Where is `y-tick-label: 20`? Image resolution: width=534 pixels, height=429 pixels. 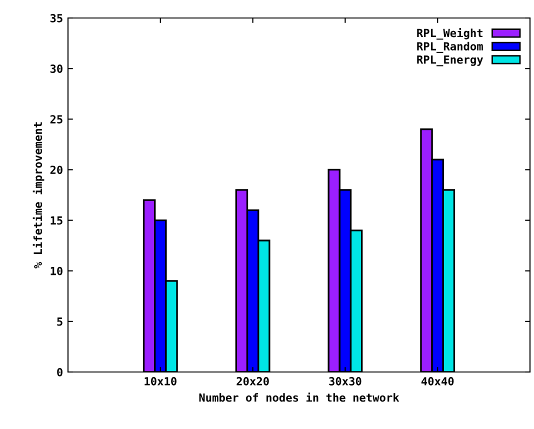
y-tick-label: 20 is located at coordinates (56, 170).